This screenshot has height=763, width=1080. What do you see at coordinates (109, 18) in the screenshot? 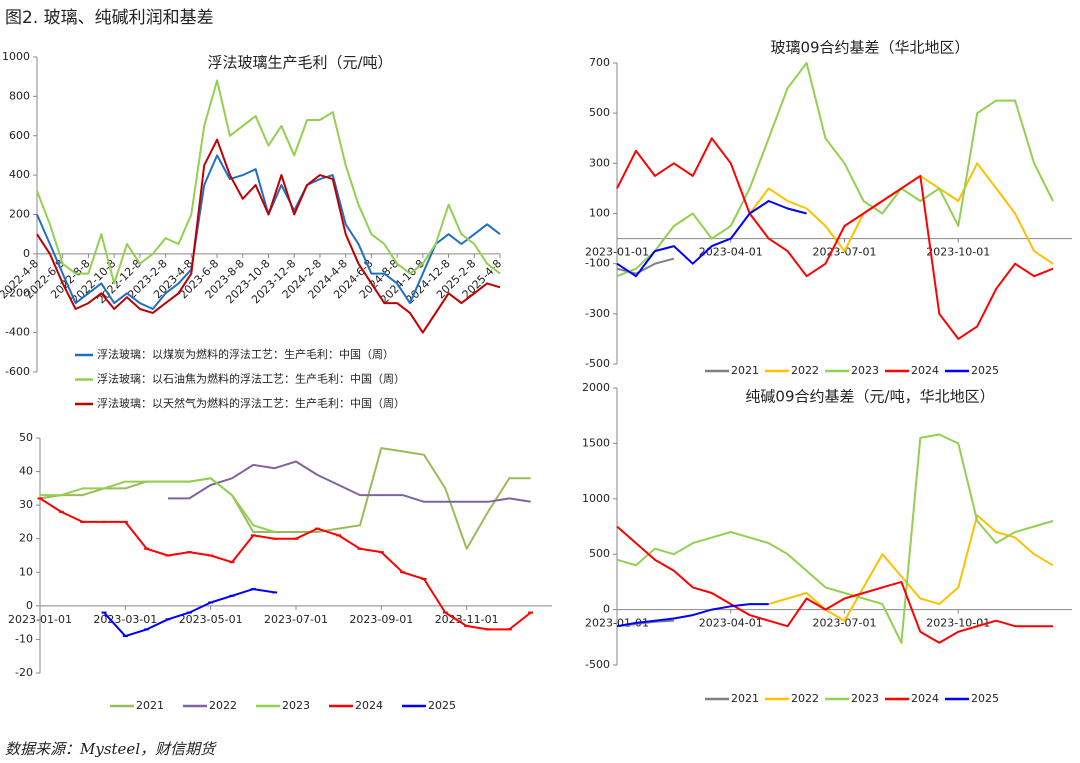
I see `page-title: 图2. 玻璃、纯碱利润和基差` at bounding box center [109, 18].